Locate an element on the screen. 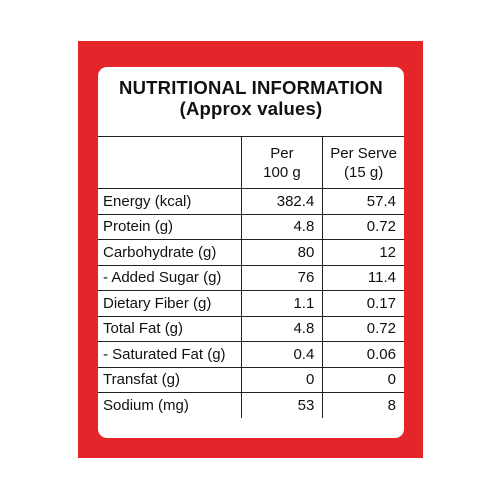 This screenshot has width=500, height=500. nutrient-name: - Saturated Fat (g) is located at coordinates (170, 354).